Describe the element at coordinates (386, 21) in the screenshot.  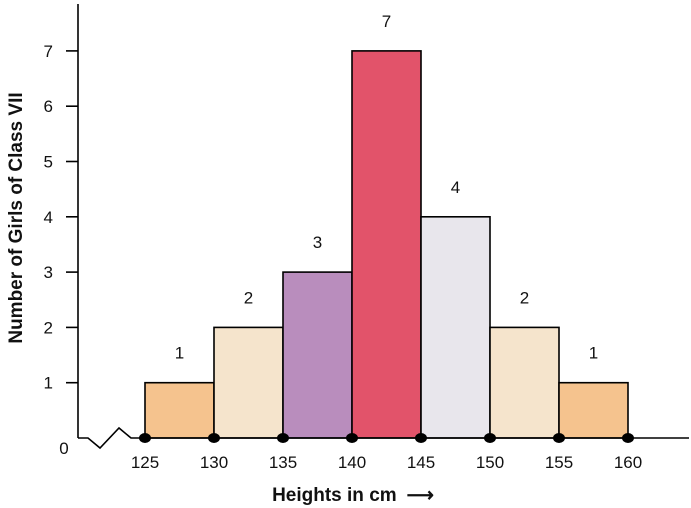
I see `bar-value-label: 7` at that location.